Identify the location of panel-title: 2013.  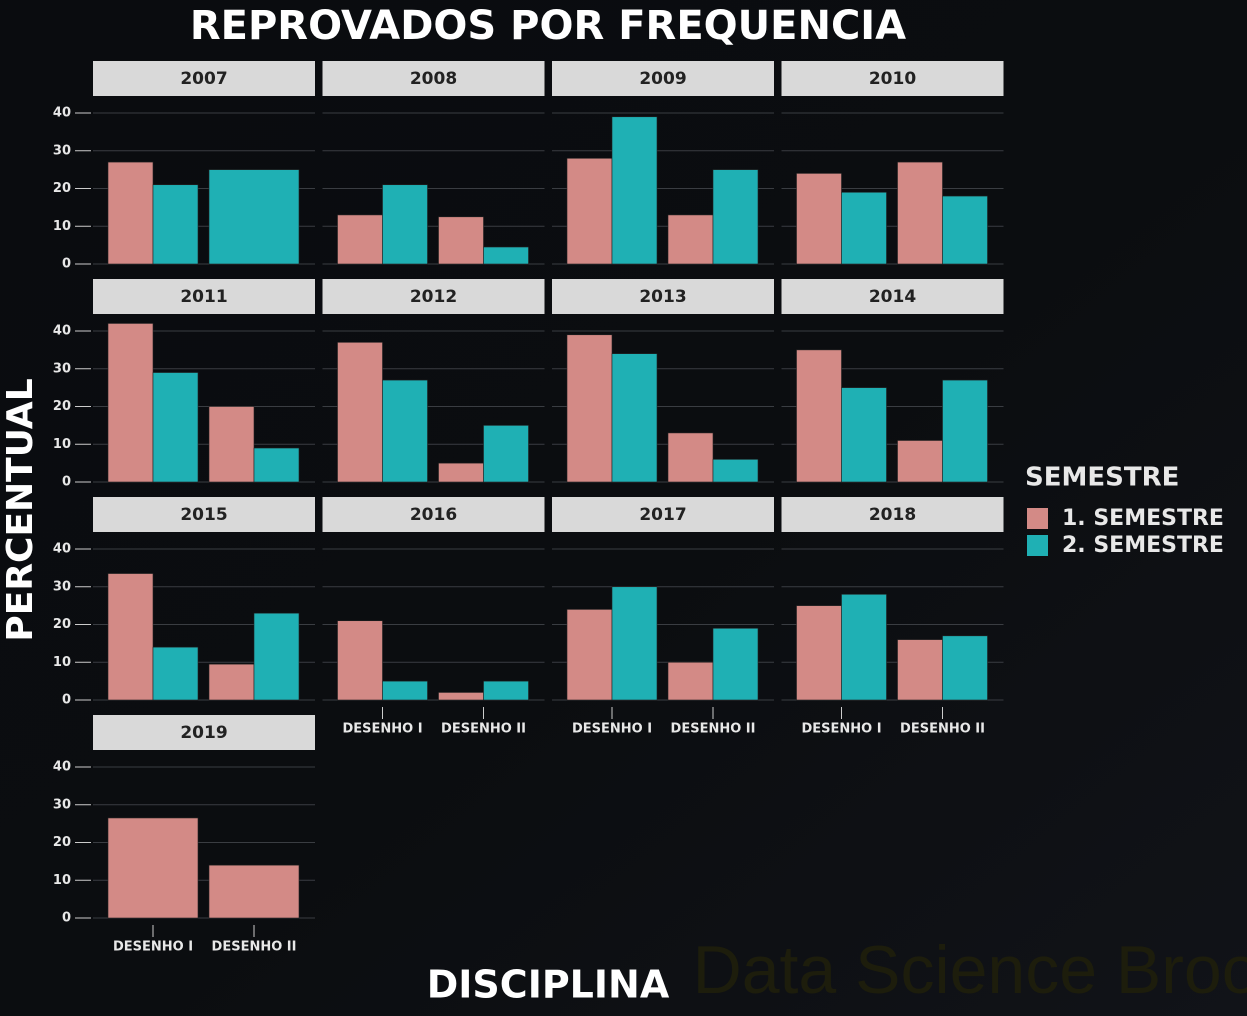
(662, 297).